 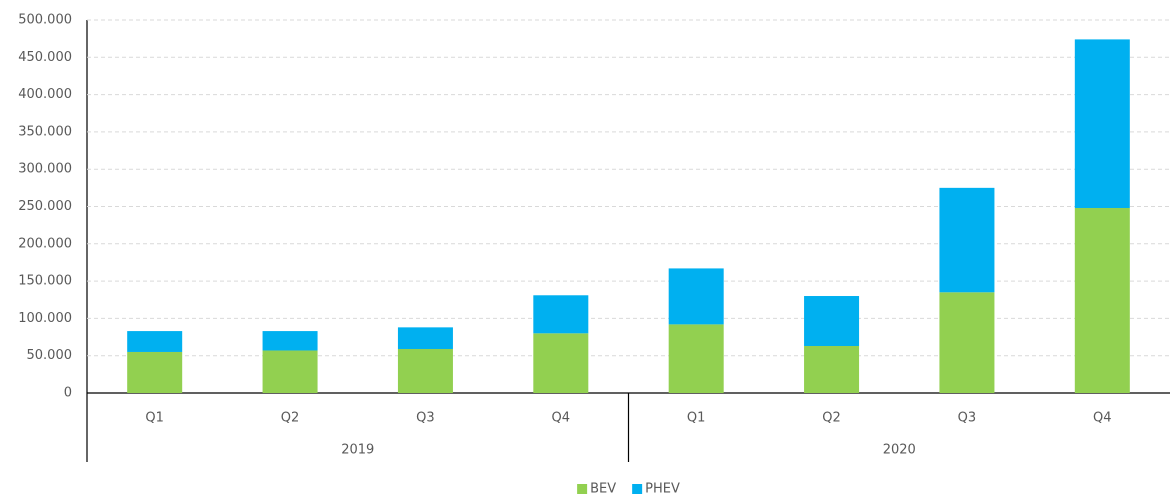 What do you see at coordinates (662, 489) in the screenshot?
I see `legend-label: PHEV` at bounding box center [662, 489].